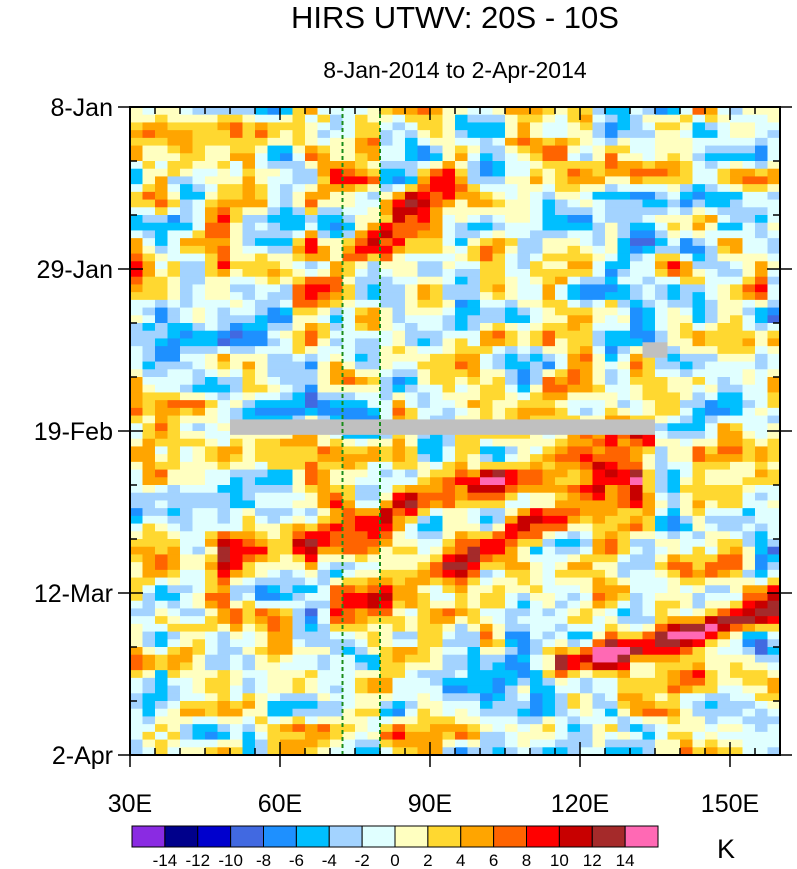 Image resolution: width=797 pixels, height=869 pixels. What do you see at coordinates (73, 594) in the screenshot?
I see `y-tick-label: 12-Mar` at bounding box center [73, 594].